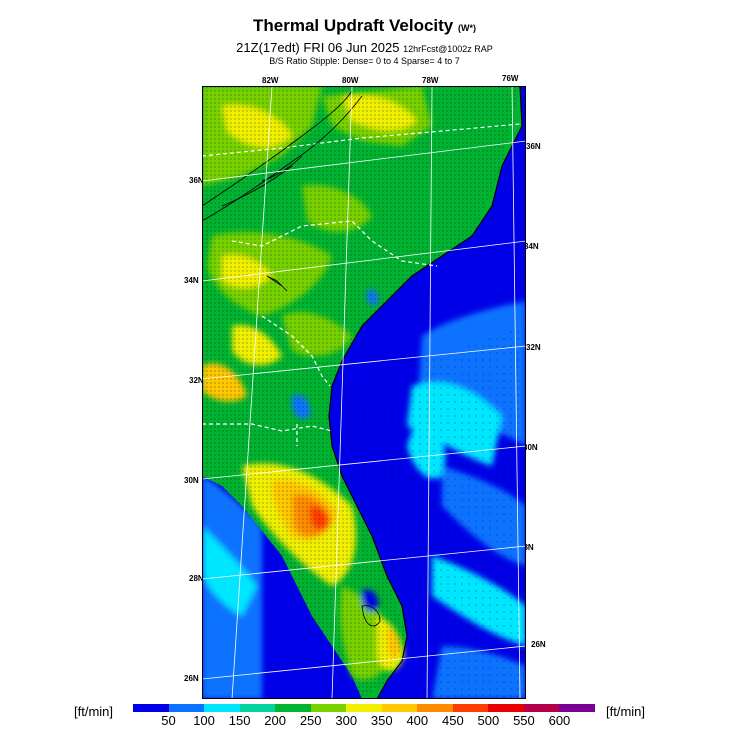  I want to click on lat-label-left-36n: 36N, so click(196, 180).